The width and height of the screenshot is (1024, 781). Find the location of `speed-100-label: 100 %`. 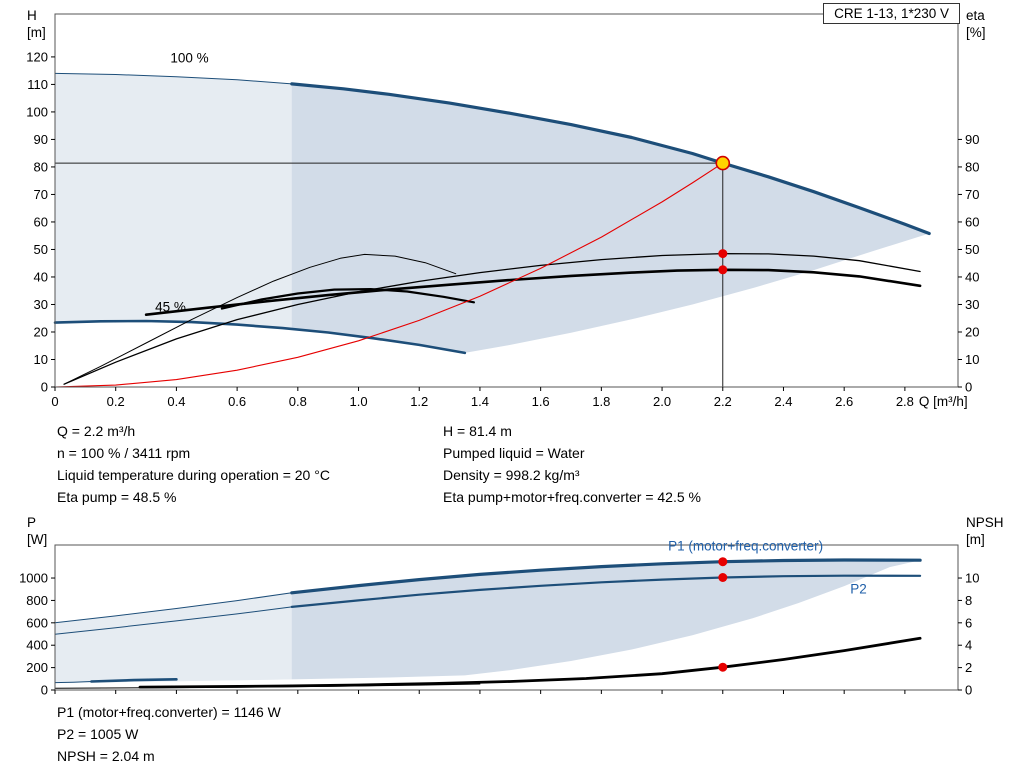

speed-100-label: 100 % is located at coordinates (189, 57).